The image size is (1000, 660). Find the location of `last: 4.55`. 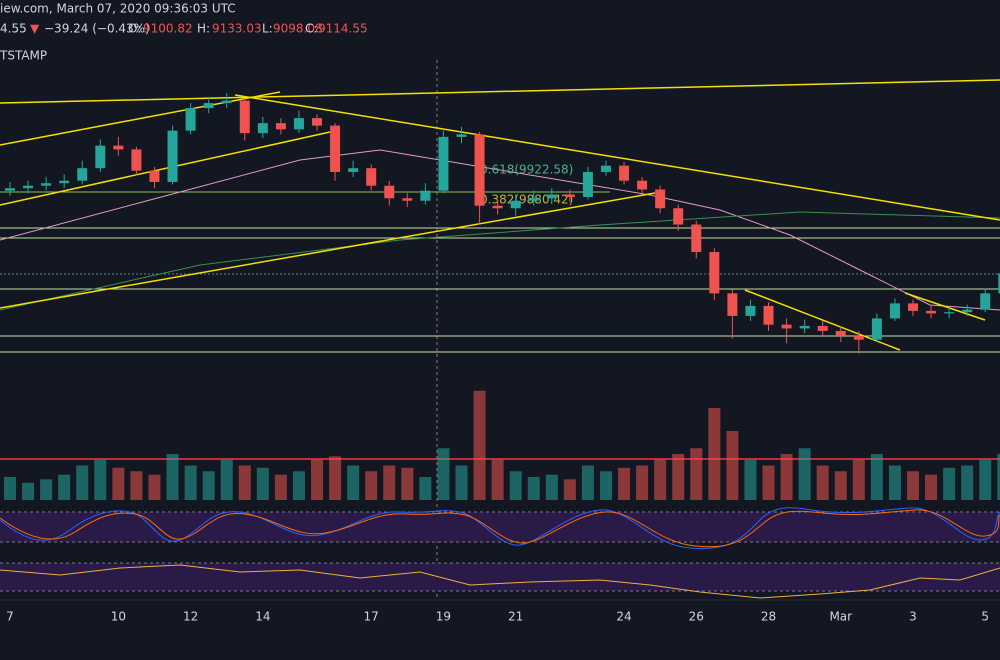

last: 4.55 is located at coordinates (13, 29).